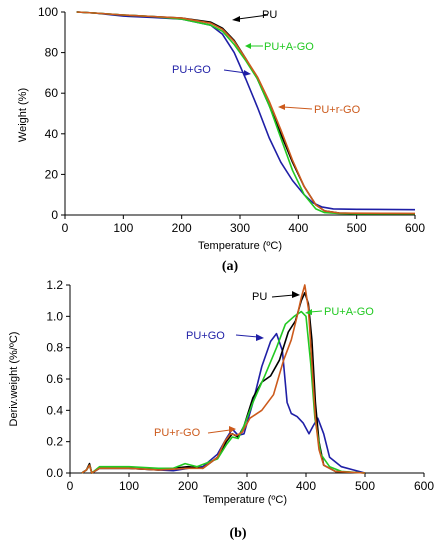  I want to click on annotation-pu-go-b: PU+GO, so click(225, 336).